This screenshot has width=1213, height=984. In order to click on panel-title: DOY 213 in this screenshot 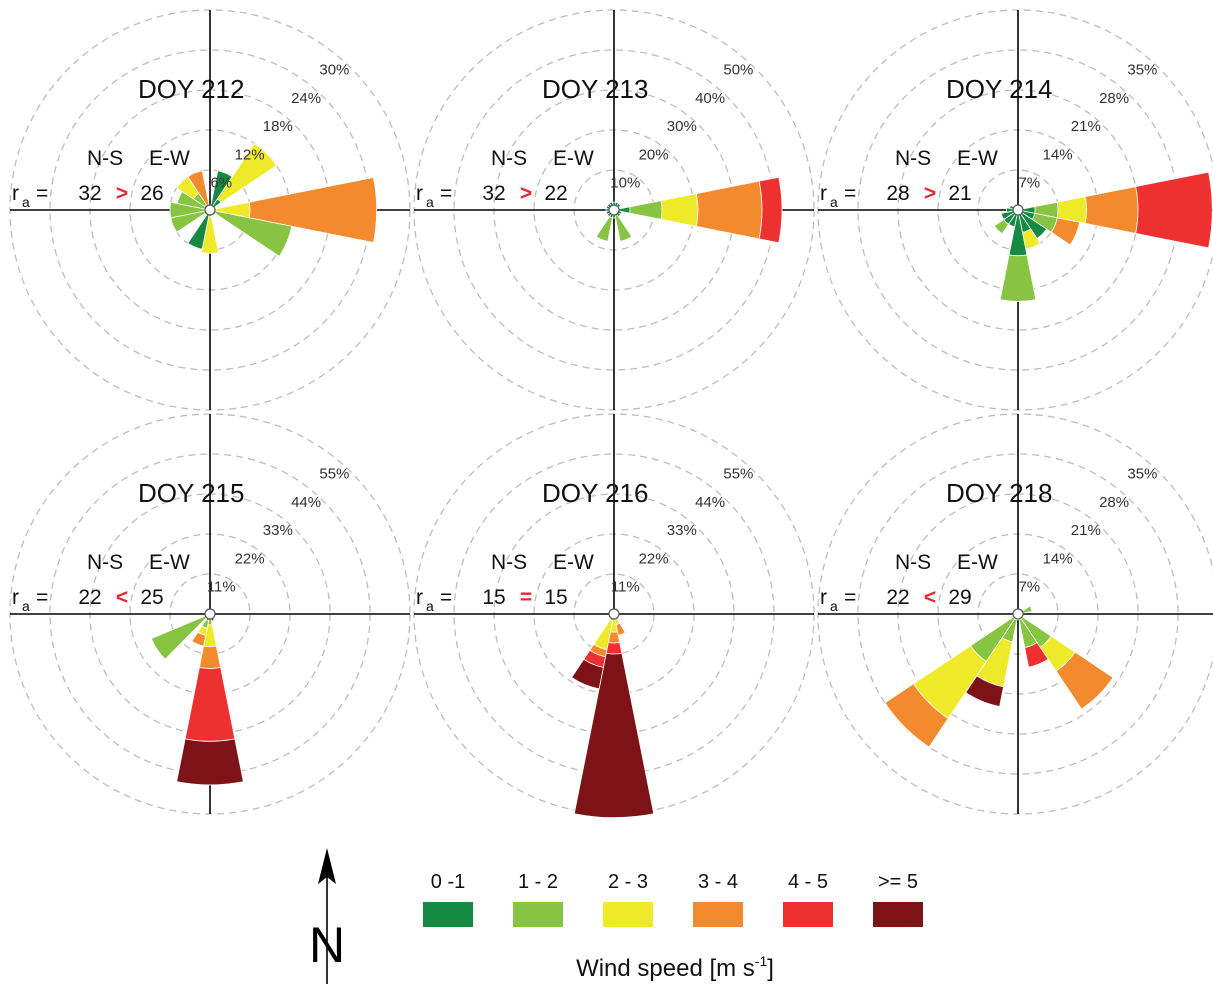, I will do `click(595, 89)`.